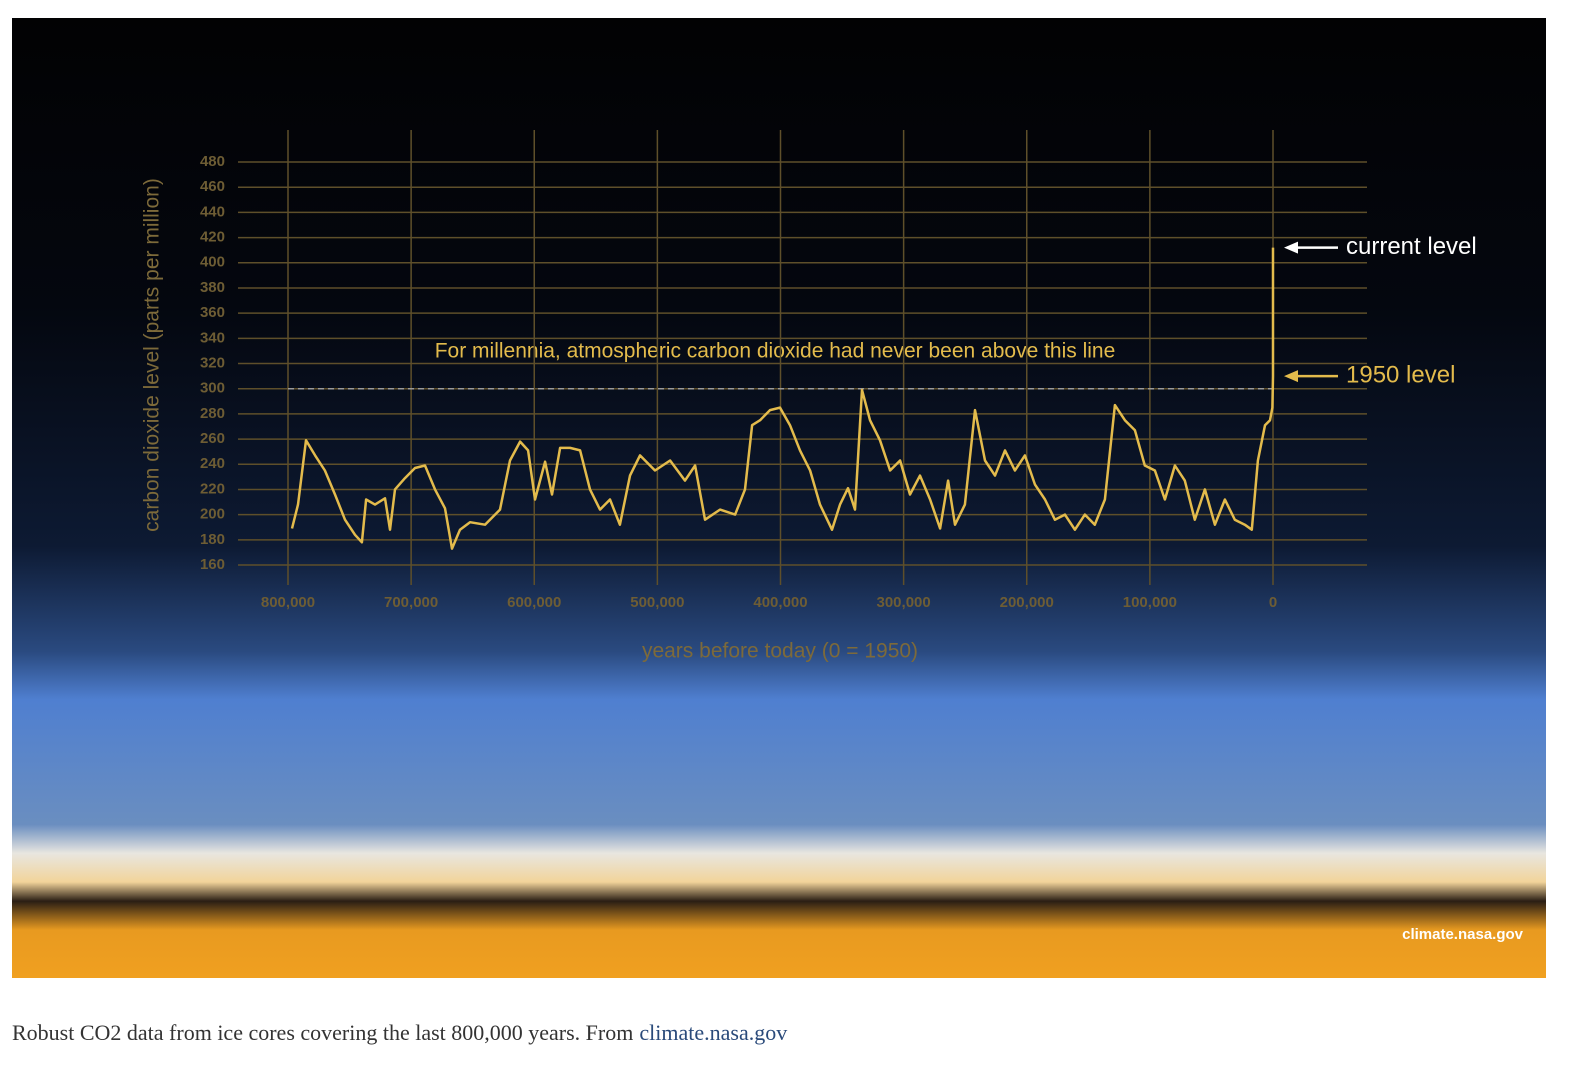 The width and height of the screenshot is (1570, 1068). What do you see at coordinates (1273, 602) in the screenshot?
I see `x-tick-label: 0` at bounding box center [1273, 602].